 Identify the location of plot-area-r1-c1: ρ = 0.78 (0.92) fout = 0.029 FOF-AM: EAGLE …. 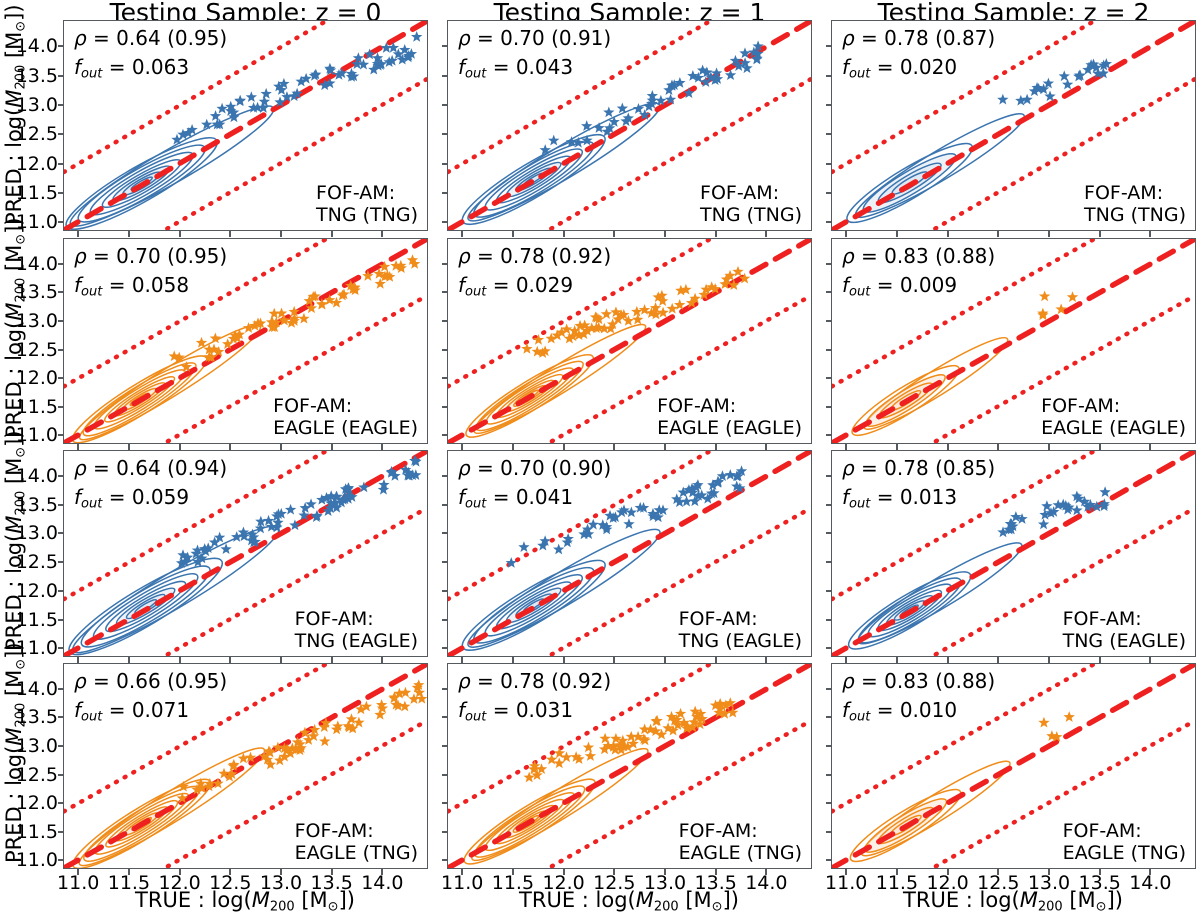
(629, 341).